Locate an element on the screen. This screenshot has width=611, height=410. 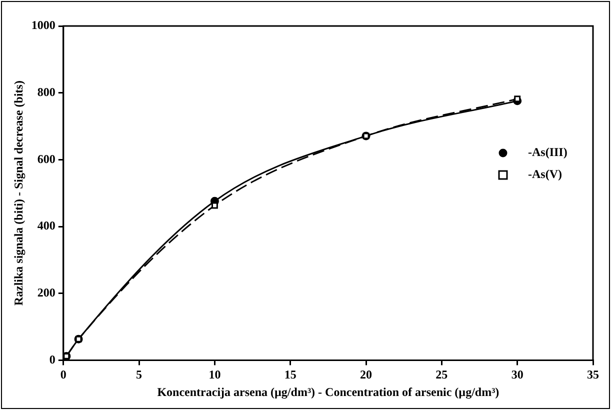
y-tick-label: 800 is located at coordinates (46, 91).